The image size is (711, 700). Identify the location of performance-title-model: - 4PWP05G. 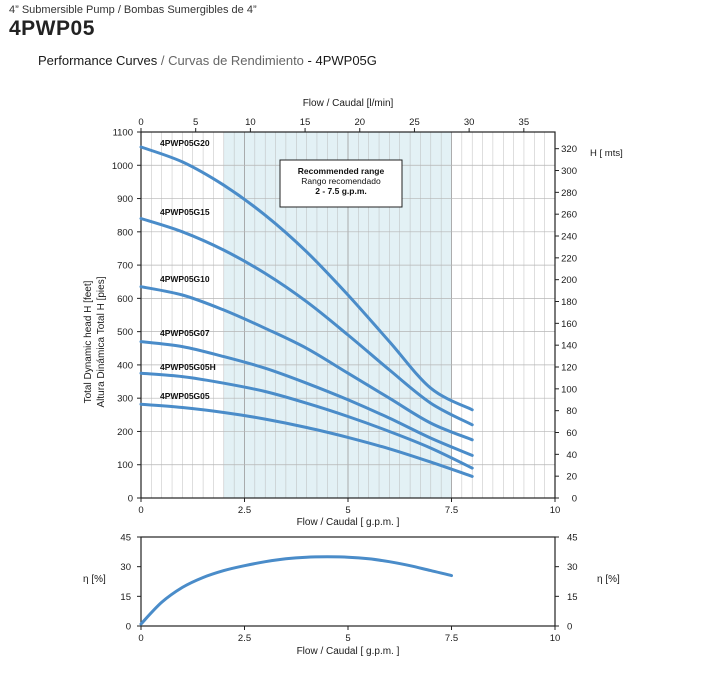
(340, 60).